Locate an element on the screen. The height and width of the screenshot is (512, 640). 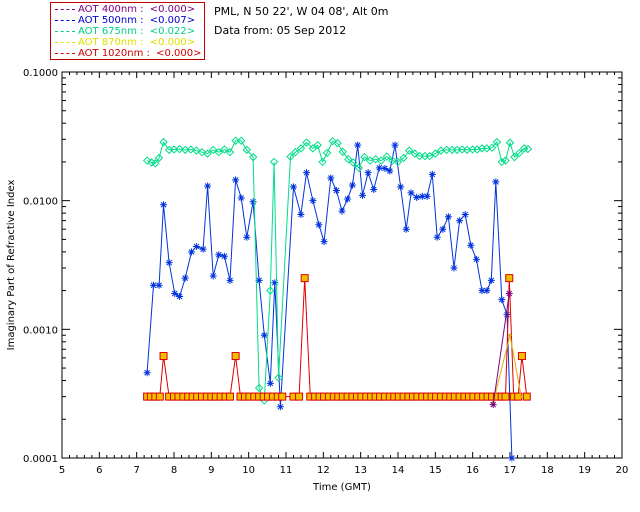
legend-label-675nm: AOT 675nm : is located at coordinates (112, 31).